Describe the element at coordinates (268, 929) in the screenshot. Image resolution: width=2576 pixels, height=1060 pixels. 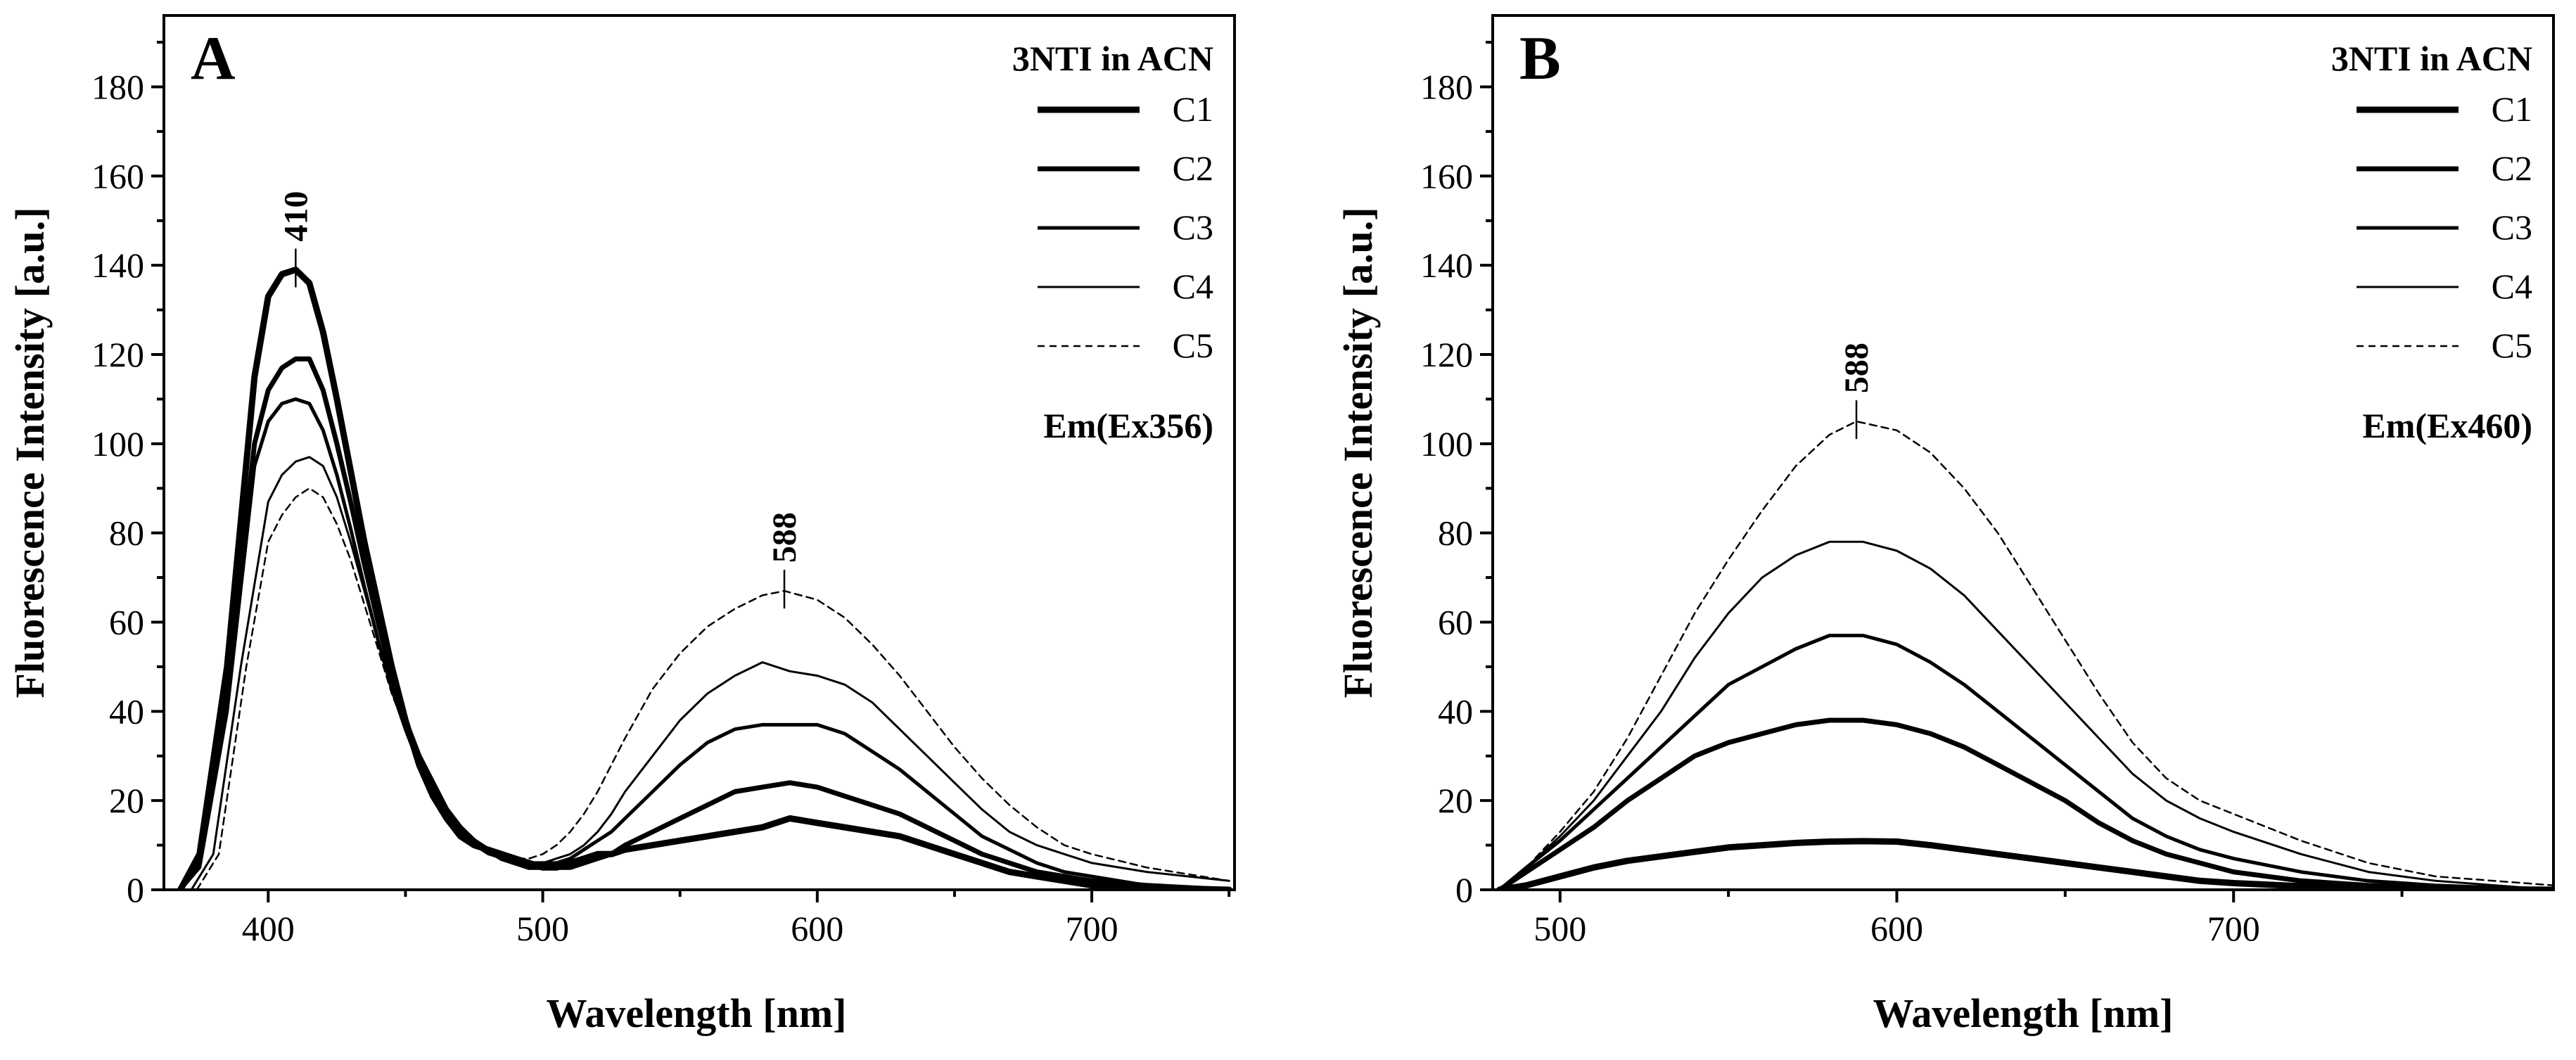
I see `x-tick-label: 400` at that location.